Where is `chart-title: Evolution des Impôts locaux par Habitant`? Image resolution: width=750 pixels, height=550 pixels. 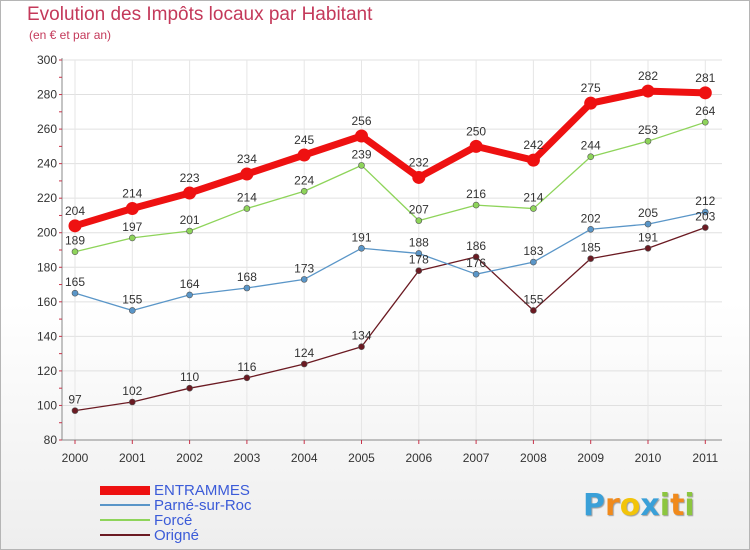
chart-title: Evolution des Impôts locaux par Habitant is located at coordinates (200, 14).